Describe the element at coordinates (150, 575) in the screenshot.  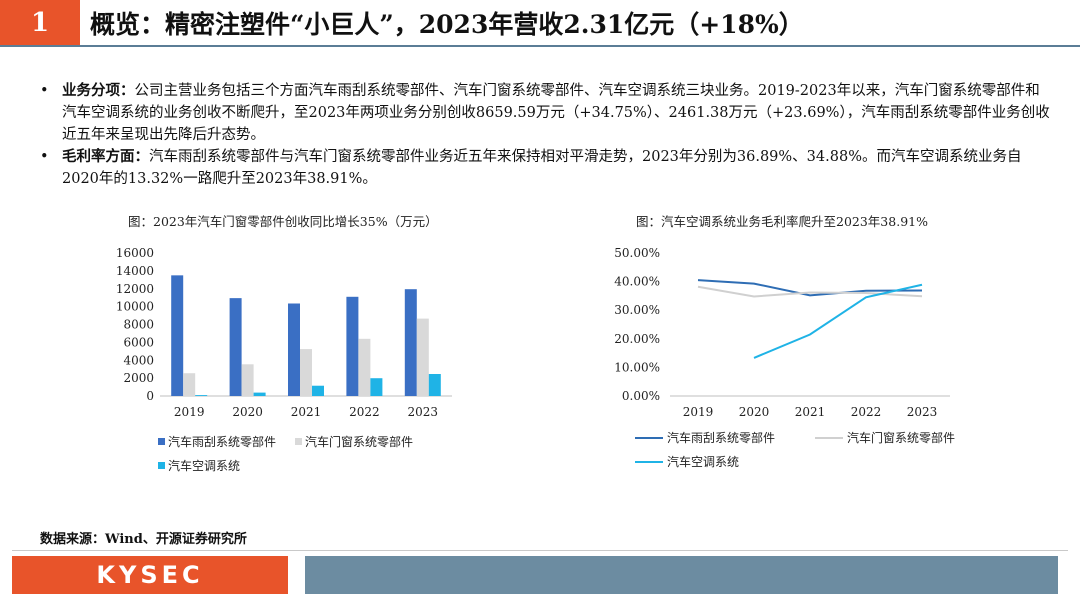
I see `kysec-logo: KYSEC` at that location.